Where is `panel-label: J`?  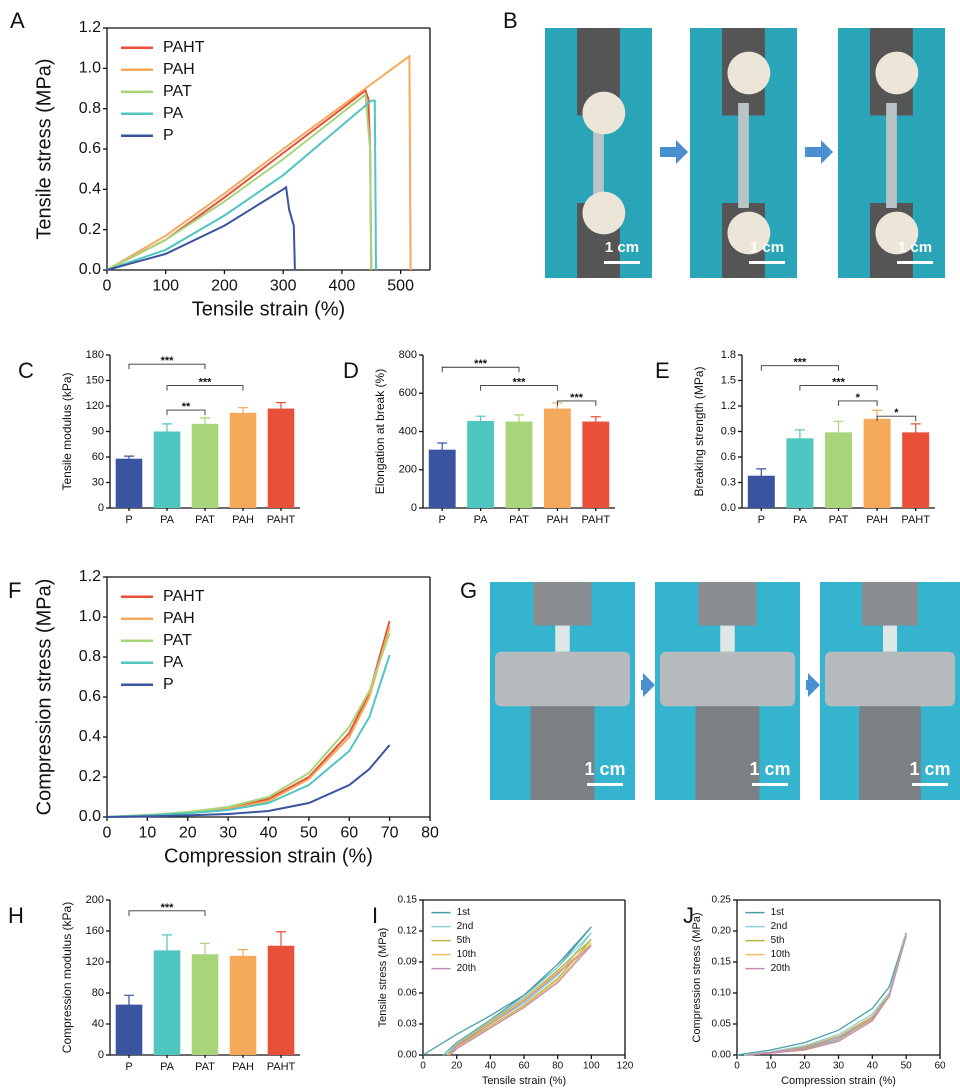
panel-label: J is located at coordinates (688, 915).